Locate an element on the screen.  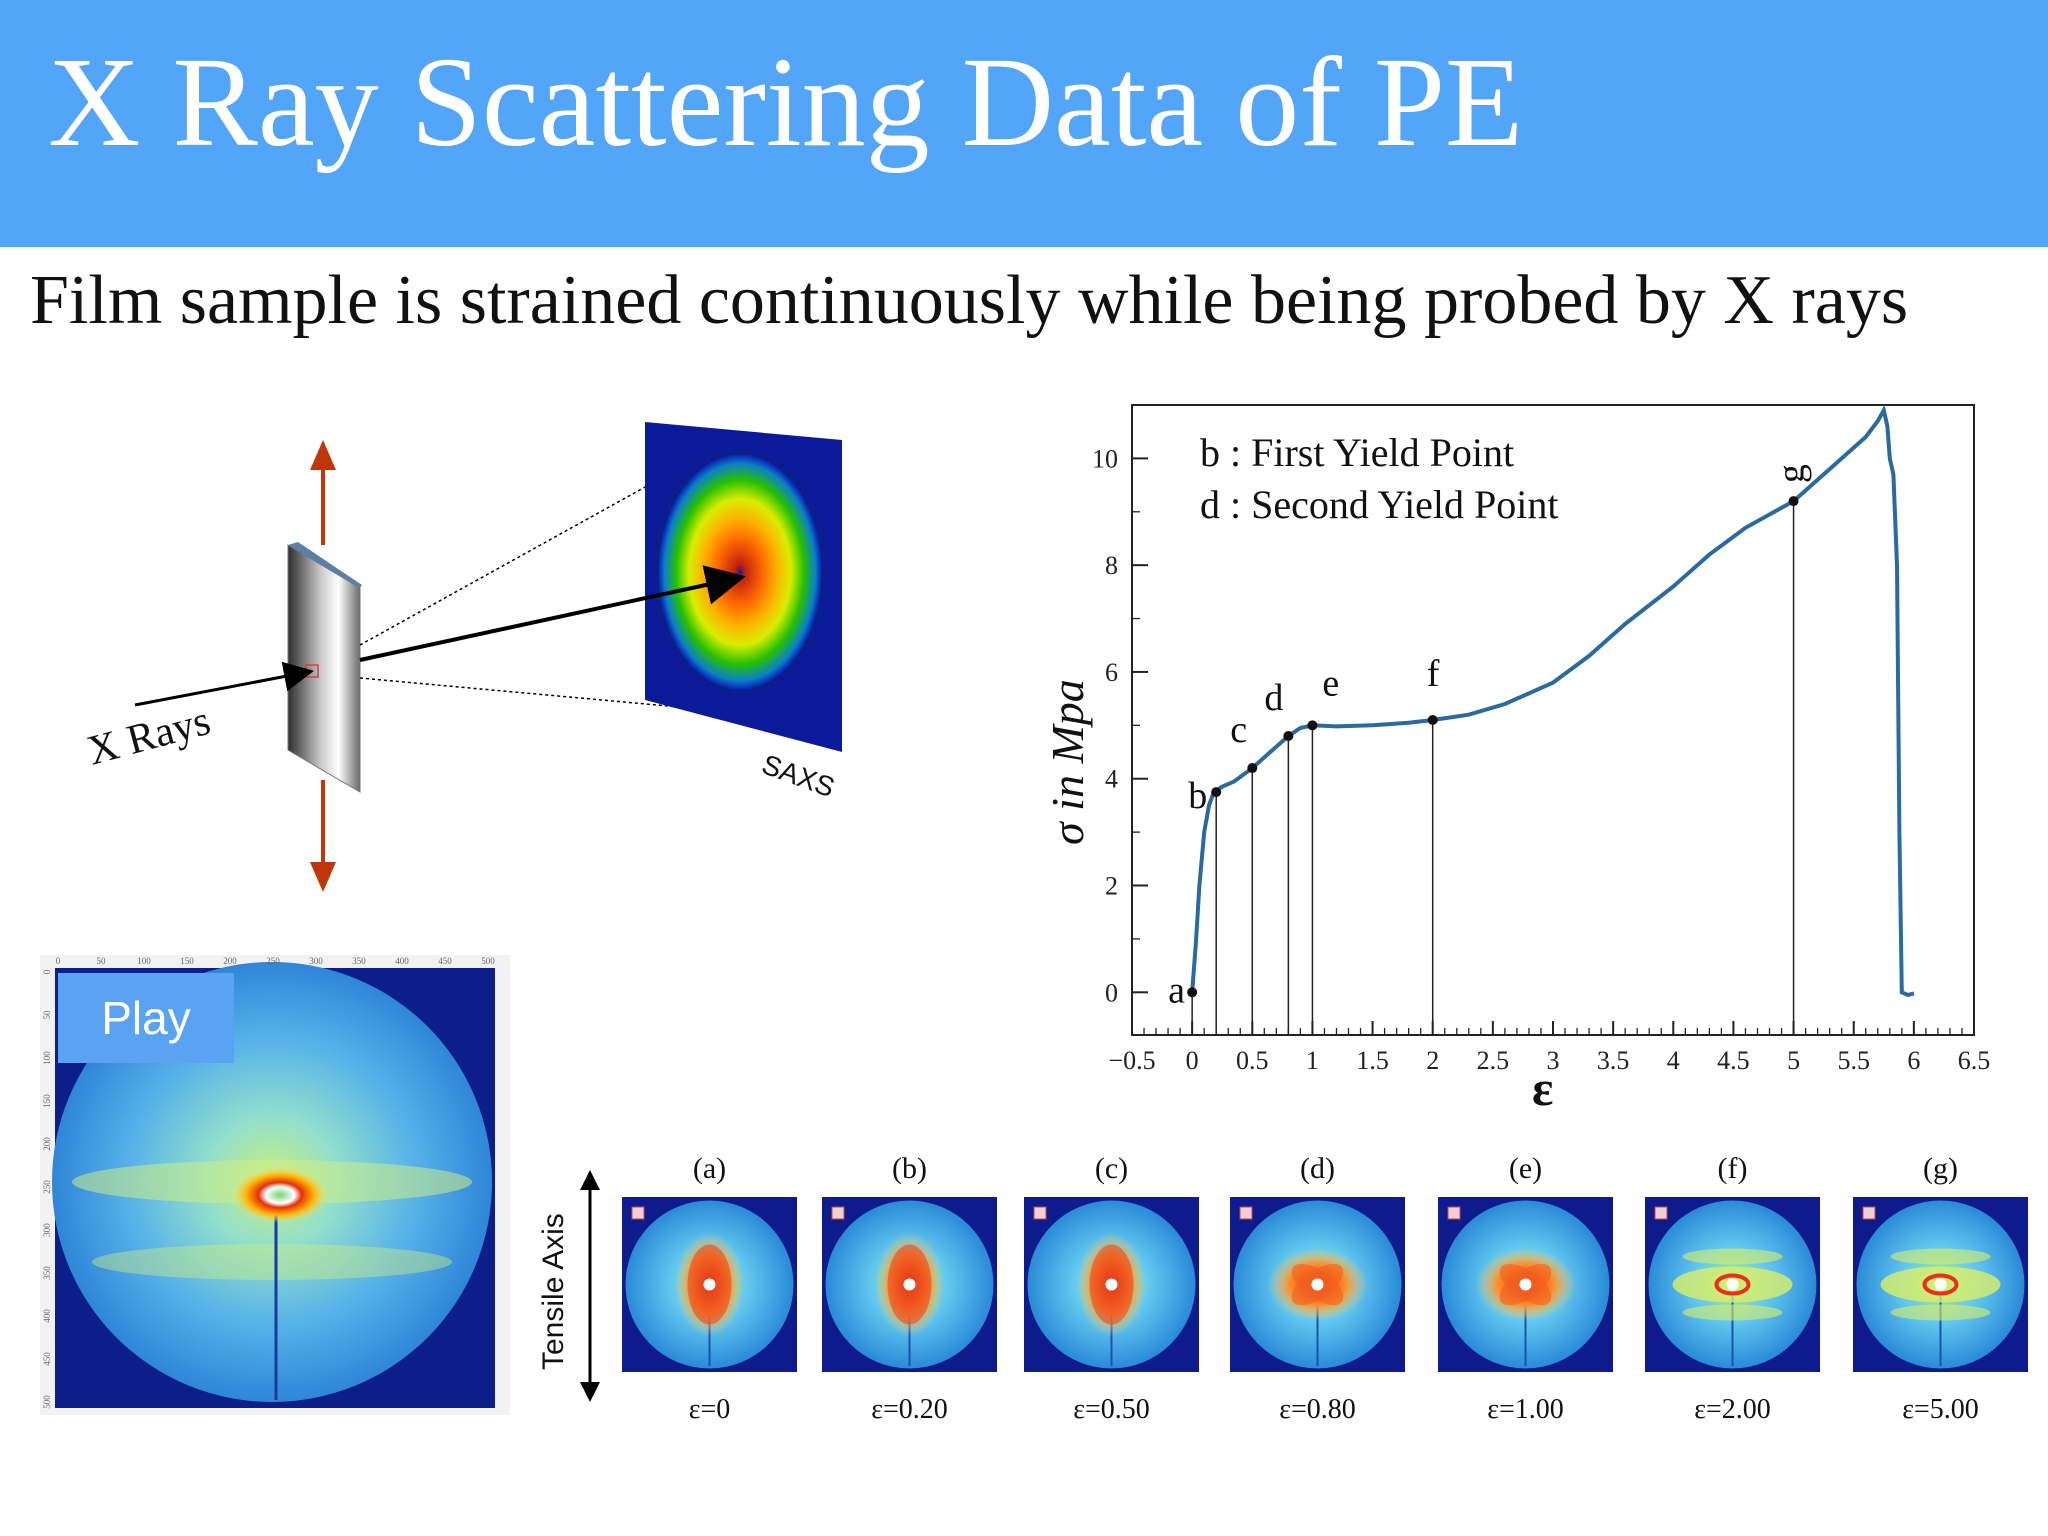
scattering-schematic: X Rays SAXS is located at coordinates (470, 655).